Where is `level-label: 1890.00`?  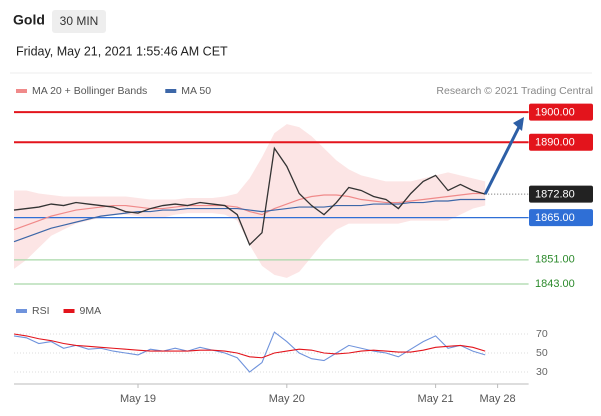
level-label: 1890.00 is located at coordinates (555, 143).